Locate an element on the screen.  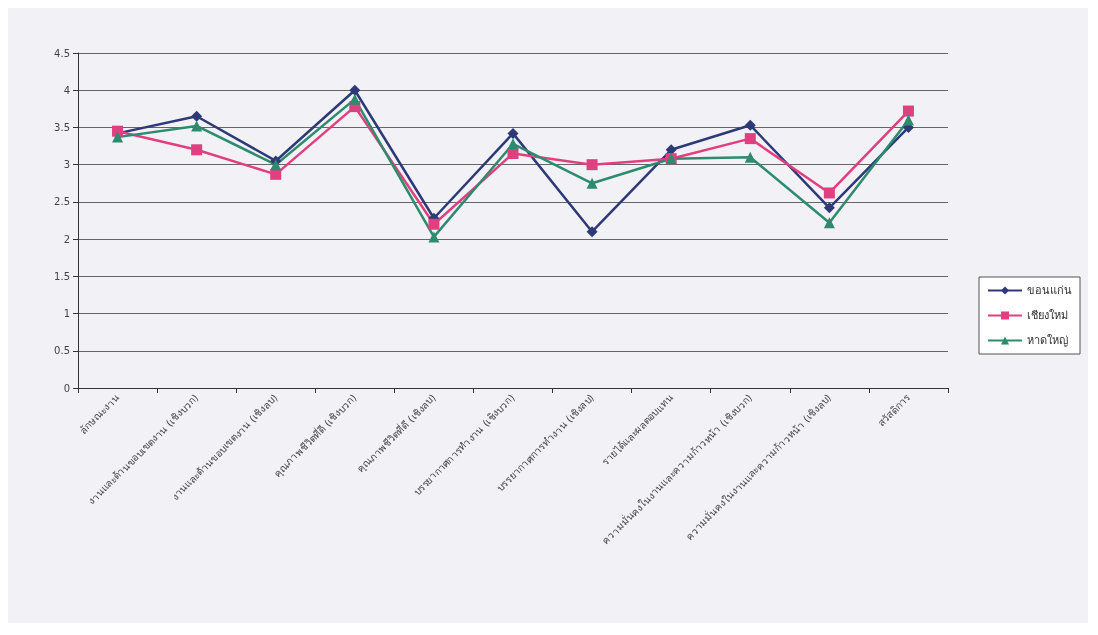
y-tick-label: 1.5 is located at coordinates (62, 276).